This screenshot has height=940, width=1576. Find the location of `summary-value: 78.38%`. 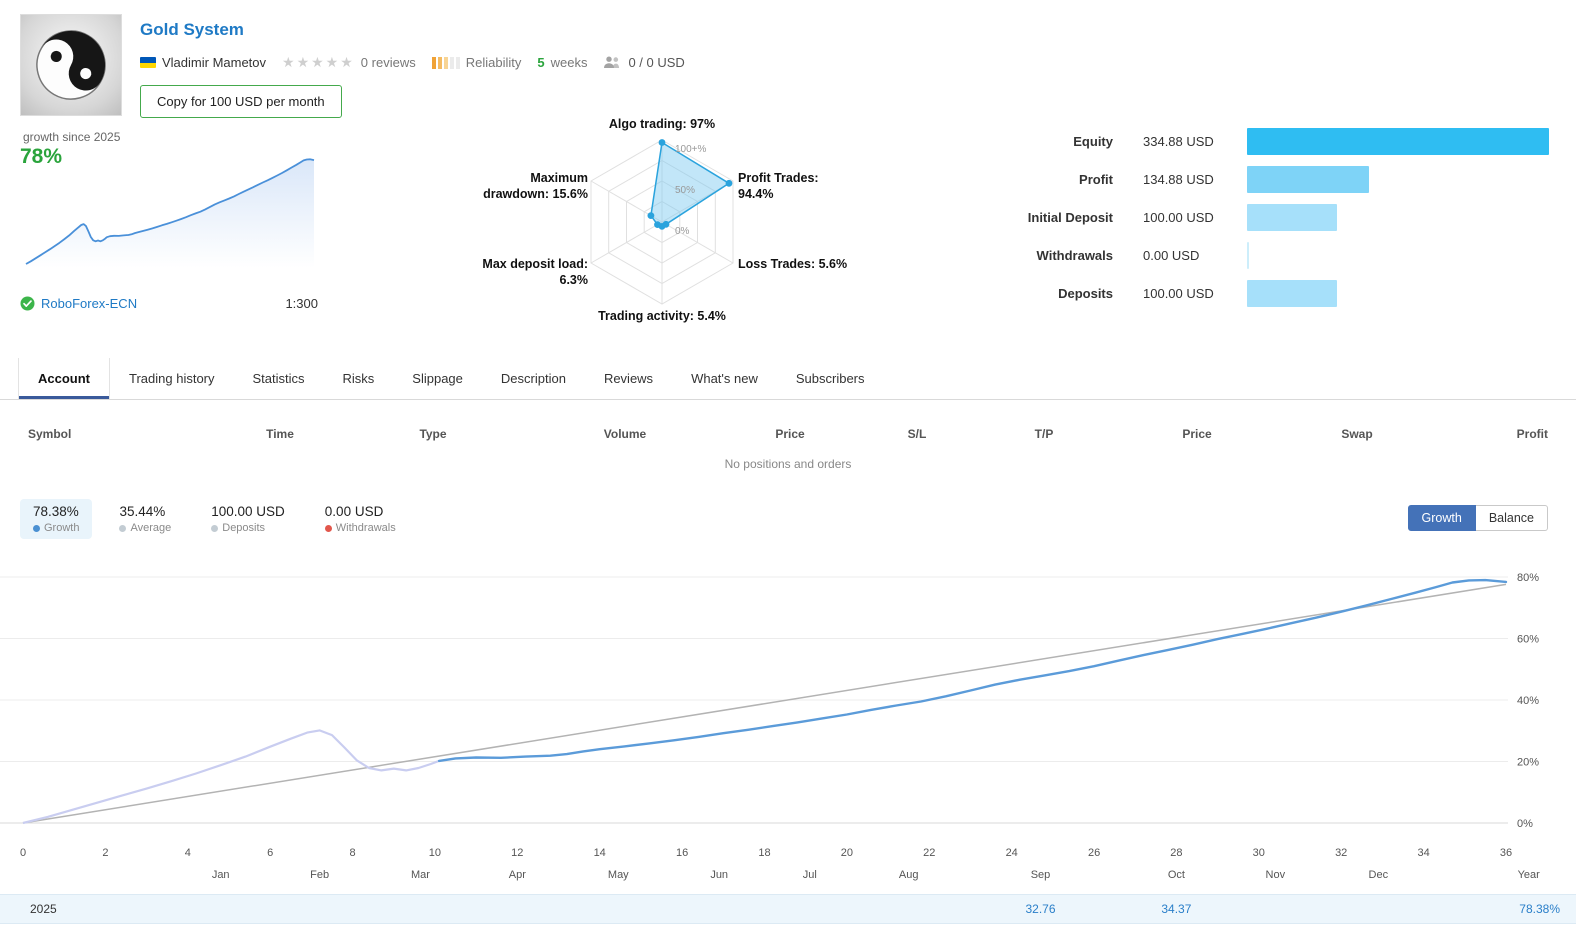

summary-value: 78.38% is located at coordinates (56, 511).